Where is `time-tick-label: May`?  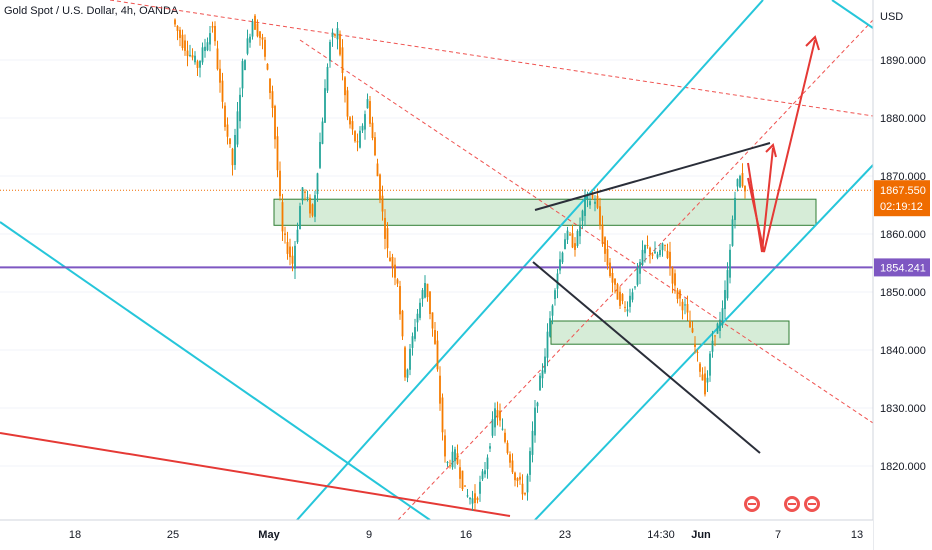 time-tick-label: May is located at coordinates (269, 535).